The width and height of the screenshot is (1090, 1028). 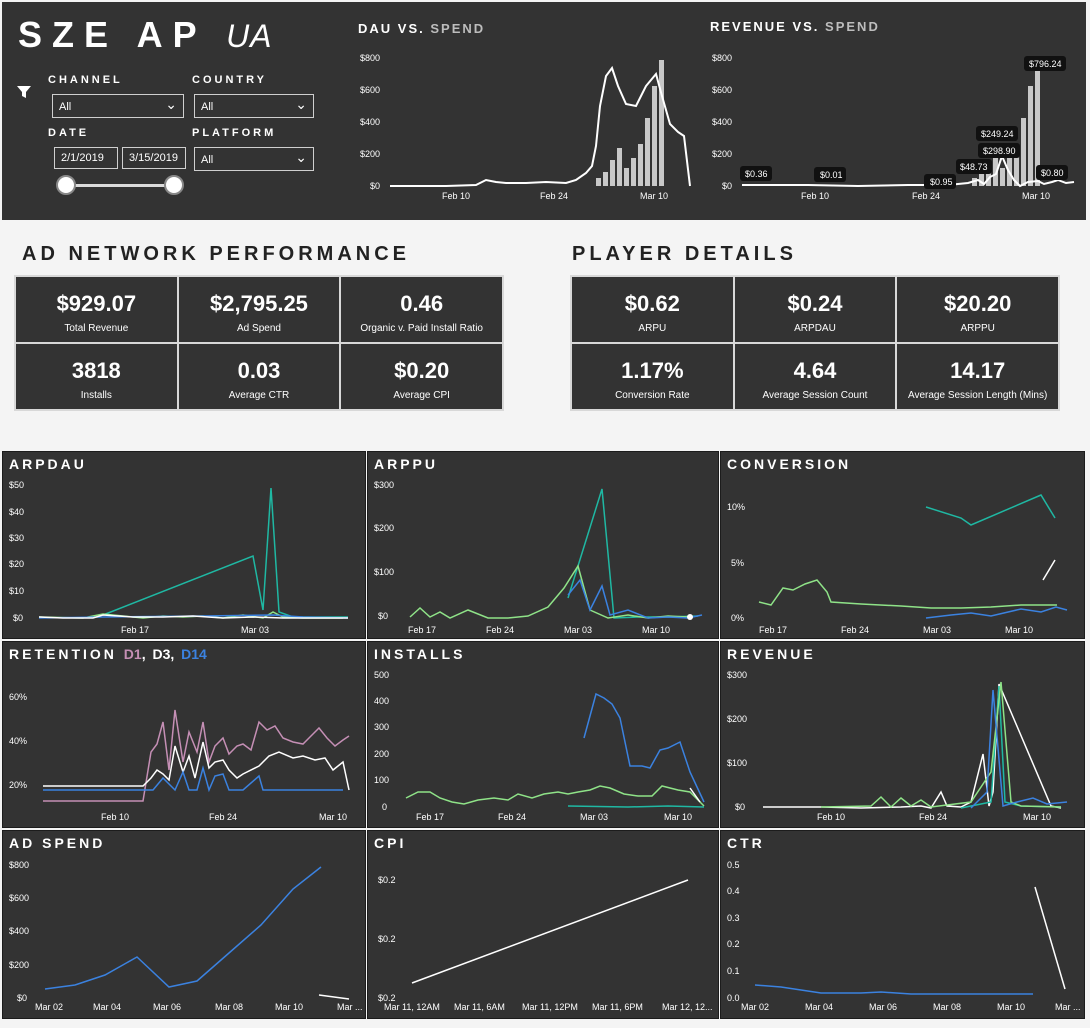 What do you see at coordinates (384, 807) in the screenshot?
I see `y-tick: 0` at bounding box center [384, 807].